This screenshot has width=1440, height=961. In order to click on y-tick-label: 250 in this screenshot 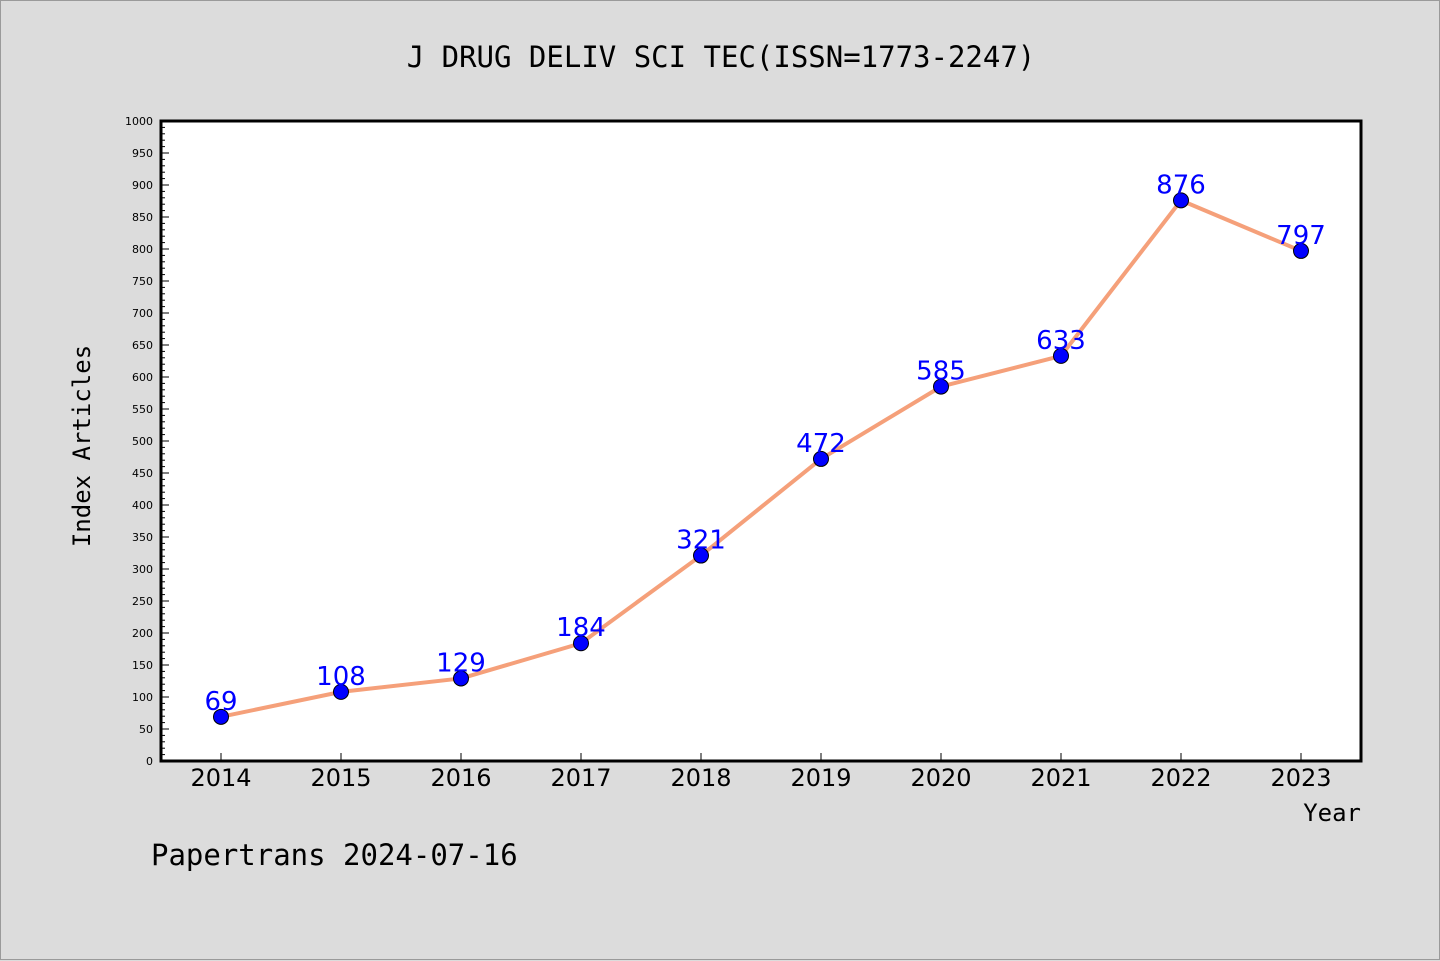, I will do `click(142, 601)`.